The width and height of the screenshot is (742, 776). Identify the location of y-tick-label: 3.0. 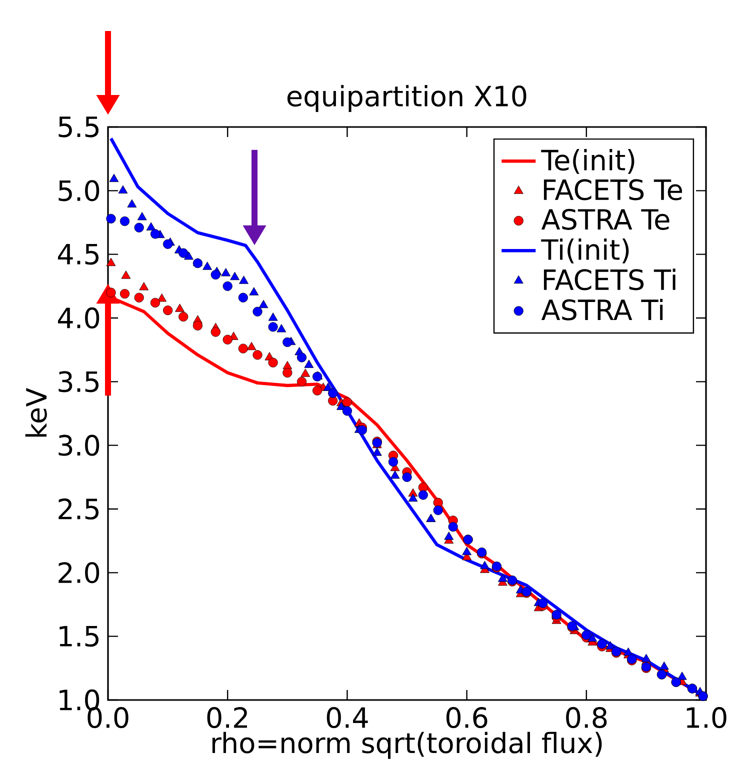
(79, 445).